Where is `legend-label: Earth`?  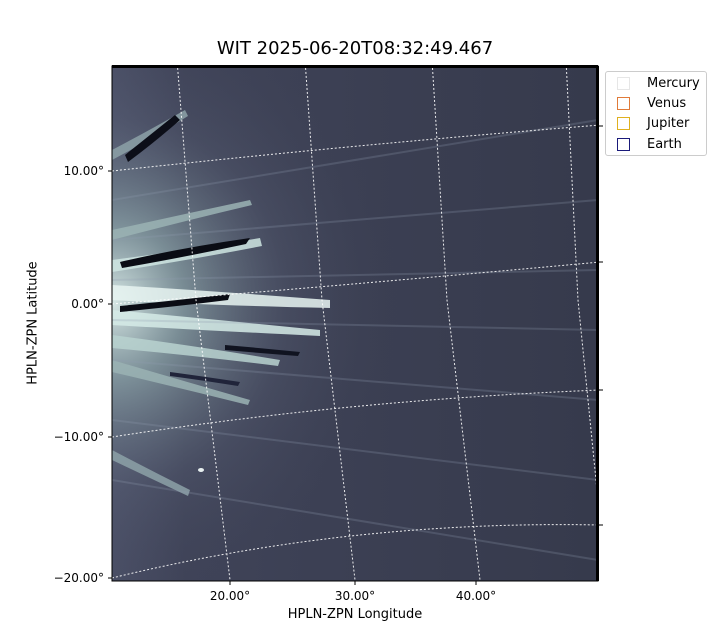
legend-label: Earth is located at coordinates (664, 144).